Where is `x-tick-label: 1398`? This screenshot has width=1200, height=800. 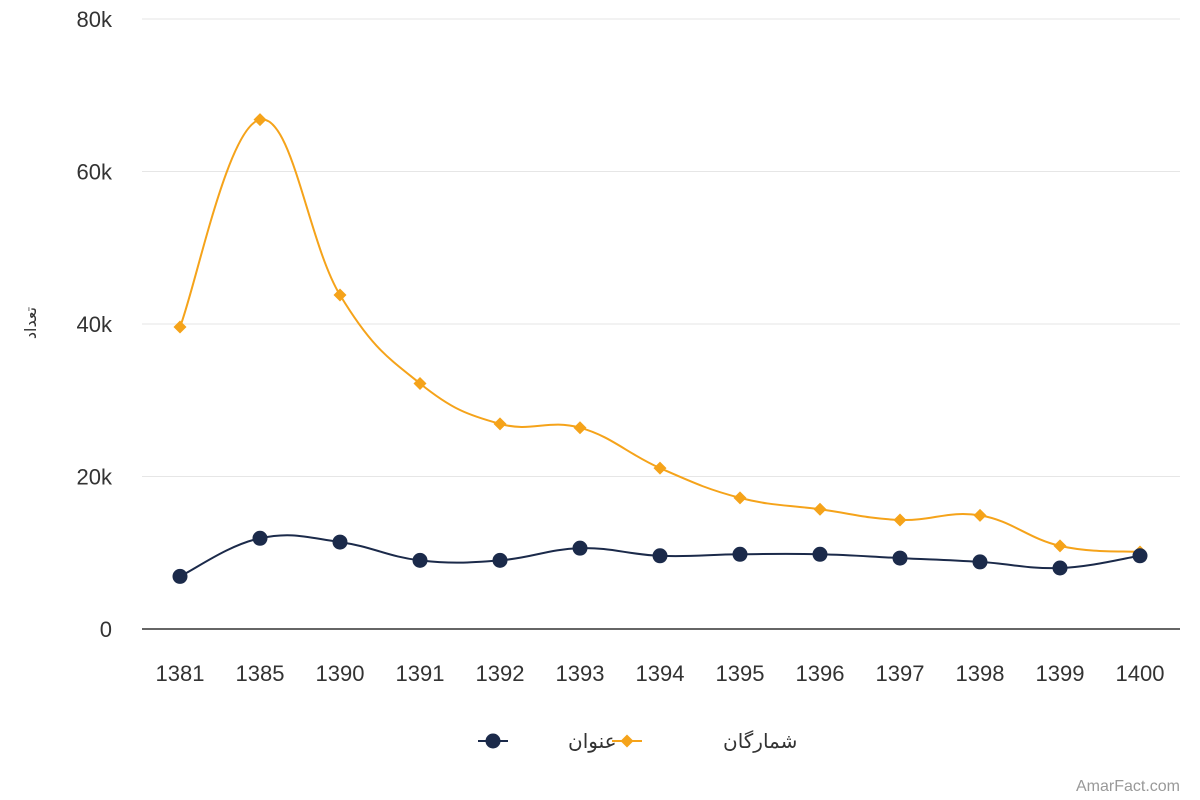
x-tick-label: 1398 is located at coordinates (980, 673).